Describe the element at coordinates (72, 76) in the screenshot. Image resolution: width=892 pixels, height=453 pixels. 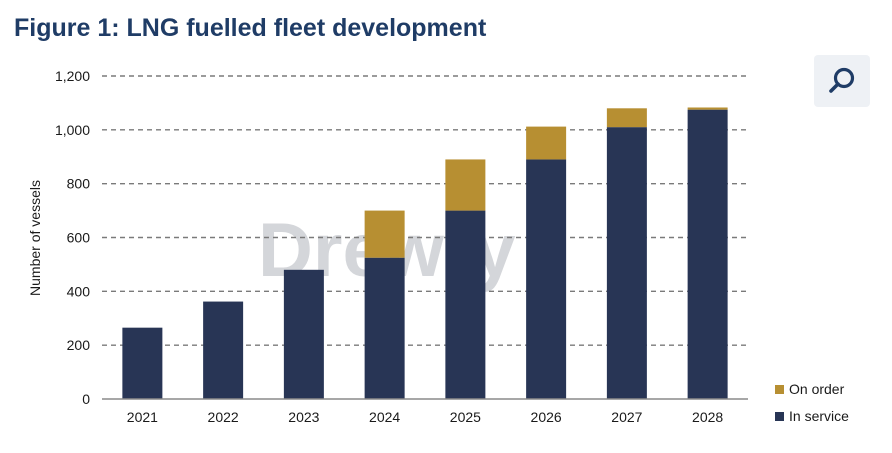
I see `y-tick-label: 1,200` at that location.